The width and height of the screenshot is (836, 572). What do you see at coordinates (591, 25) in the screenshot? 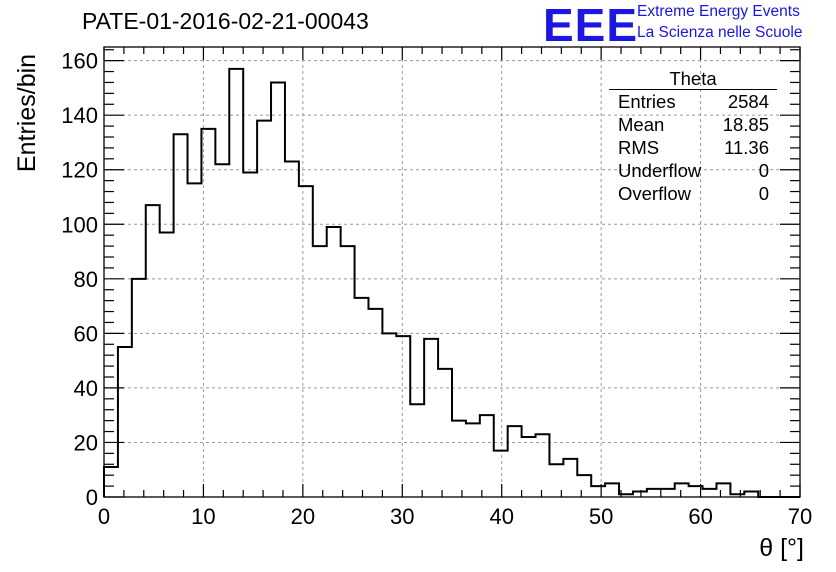
I see `eee-logo: EEE` at bounding box center [591, 25].